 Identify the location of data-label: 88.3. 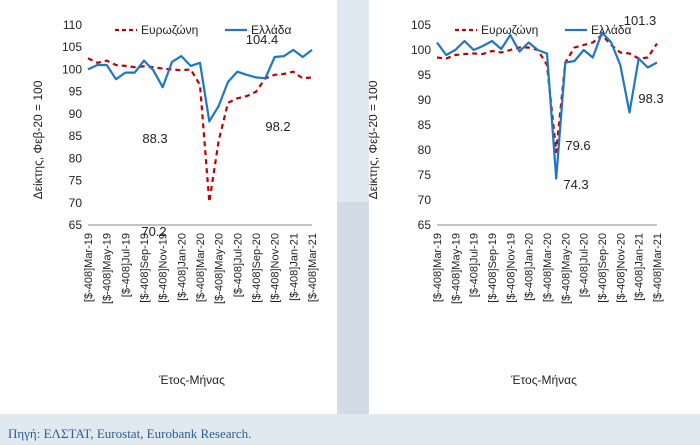
(154, 138).